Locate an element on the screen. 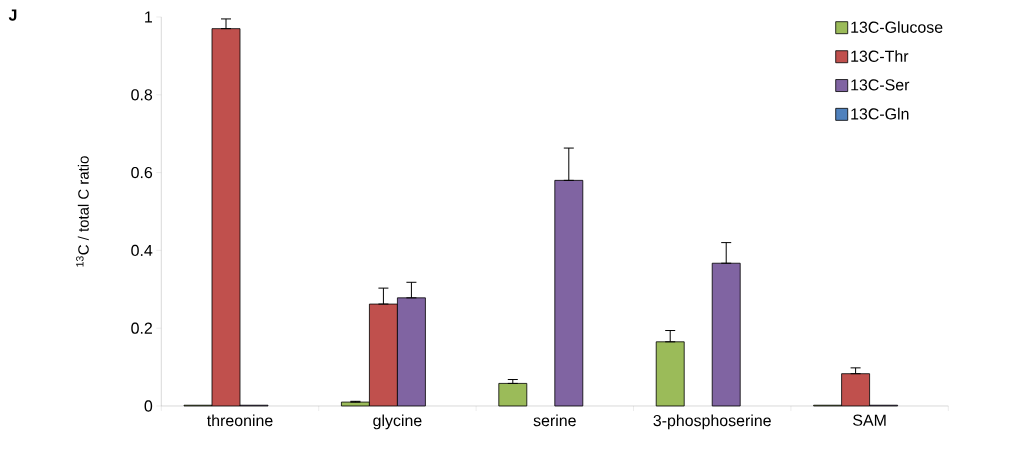 The width and height of the screenshot is (1027, 453). y-tick-label: 0.8 is located at coordinates (142, 95).